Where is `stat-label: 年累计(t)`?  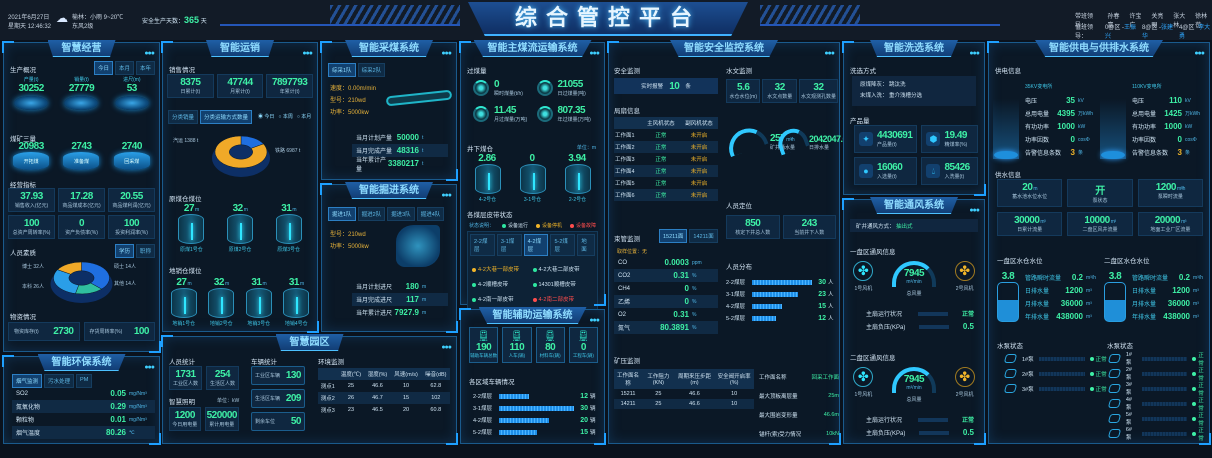
stat-label: 年累计(t) is located at coordinates (289, 91).